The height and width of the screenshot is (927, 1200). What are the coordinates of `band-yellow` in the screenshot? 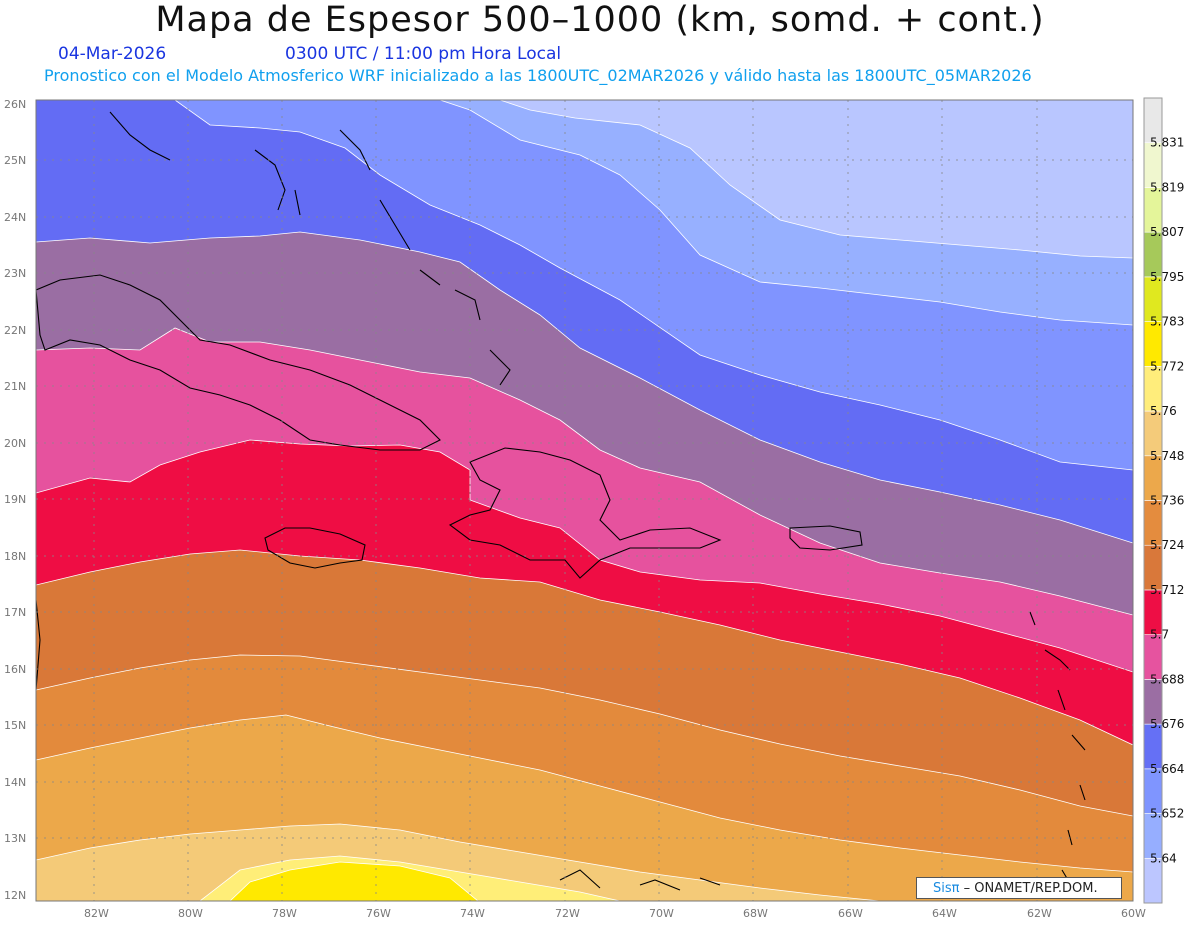 It's located at (354, 881).